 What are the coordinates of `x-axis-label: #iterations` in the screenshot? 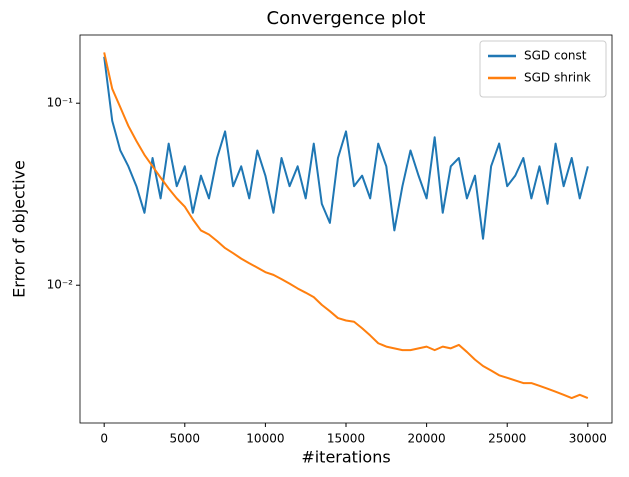 It's located at (345, 457).